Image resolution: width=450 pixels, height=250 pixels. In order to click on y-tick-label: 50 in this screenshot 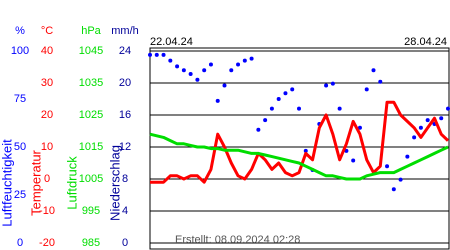, I will do `click(20, 147)`.